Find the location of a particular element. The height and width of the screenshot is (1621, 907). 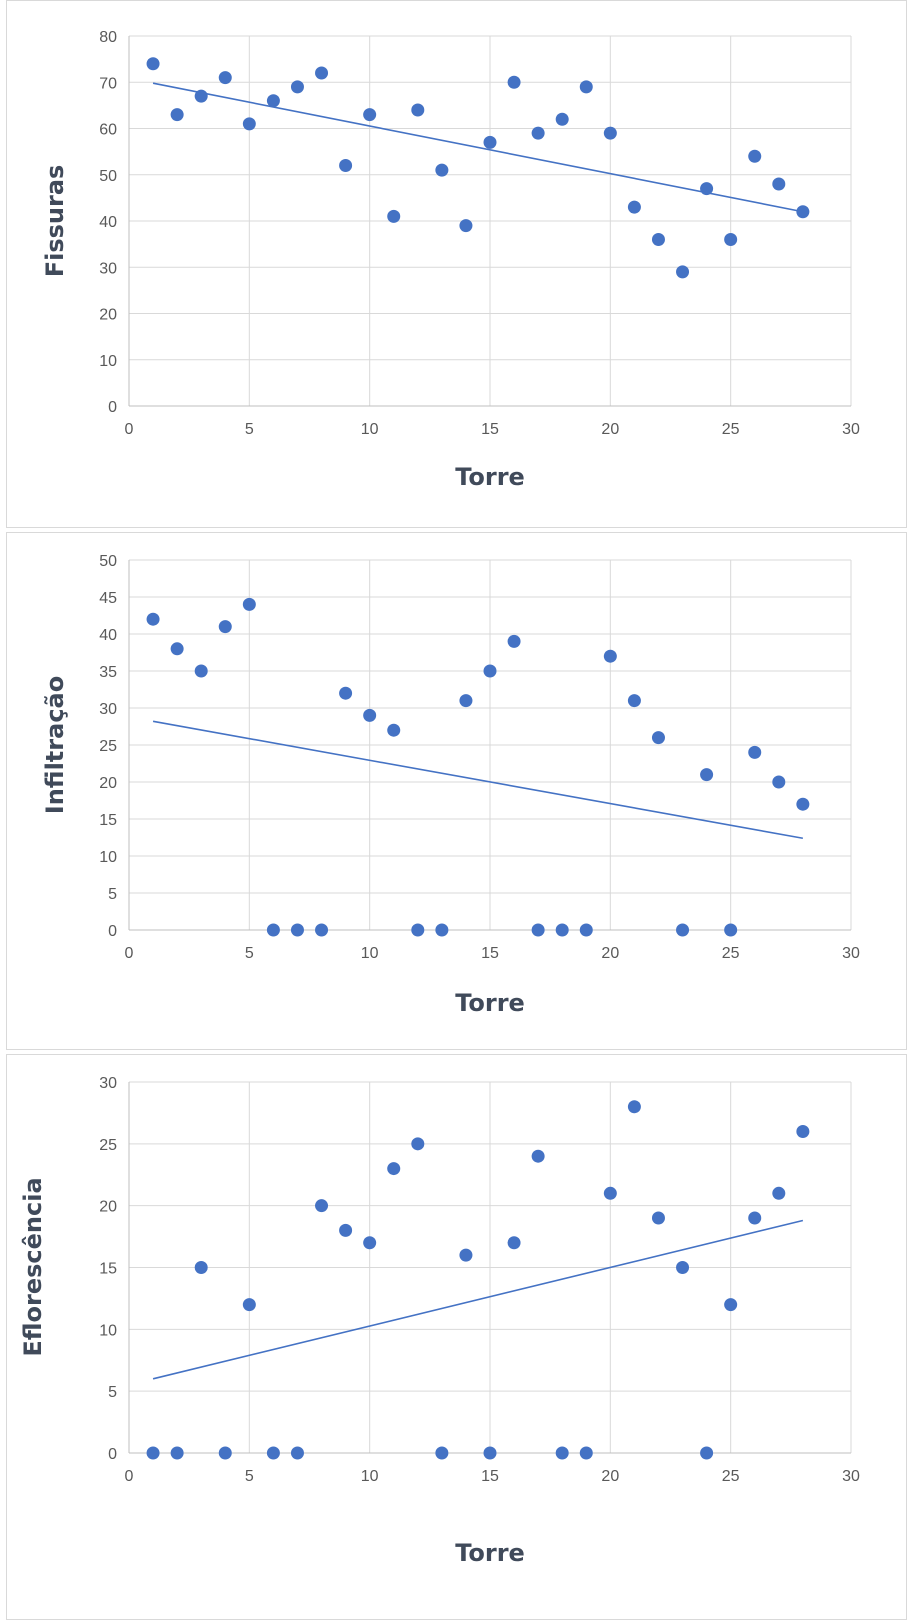

y-tick-label: 80 is located at coordinates (108, 37).